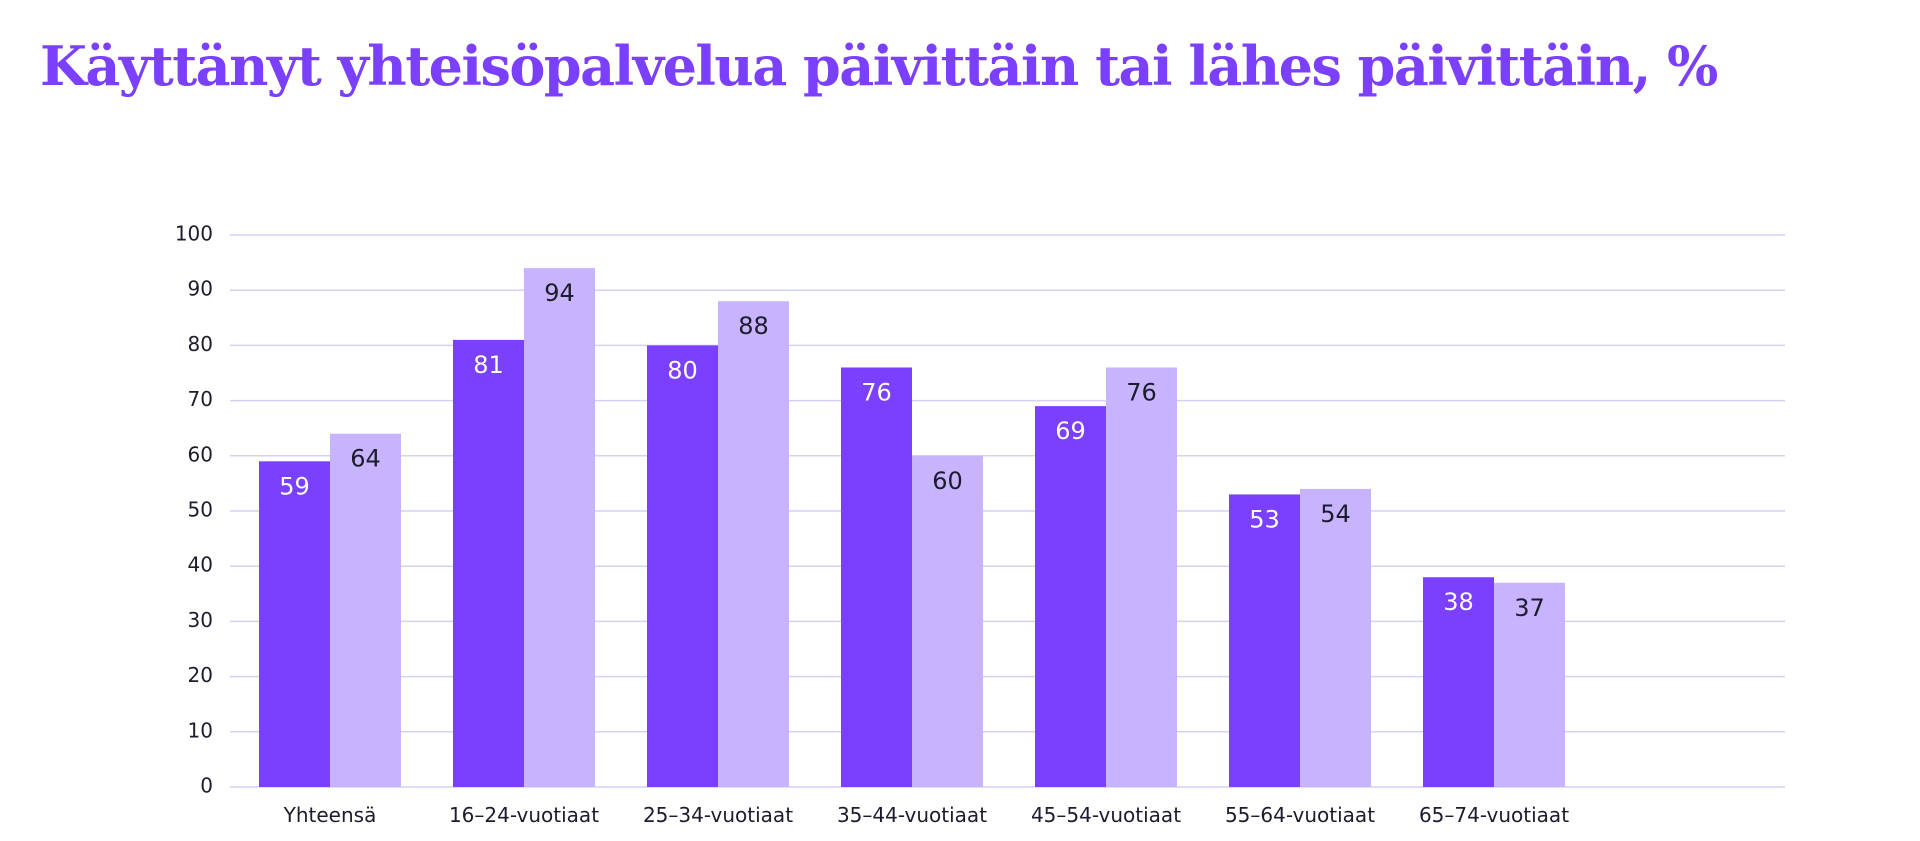 The height and width of the screenshot is (841, 1920). Describe the element at coordinates (1106, 815) in the screenshot. I see `x-tick-label: 45–54-vuotiaat` at that location.